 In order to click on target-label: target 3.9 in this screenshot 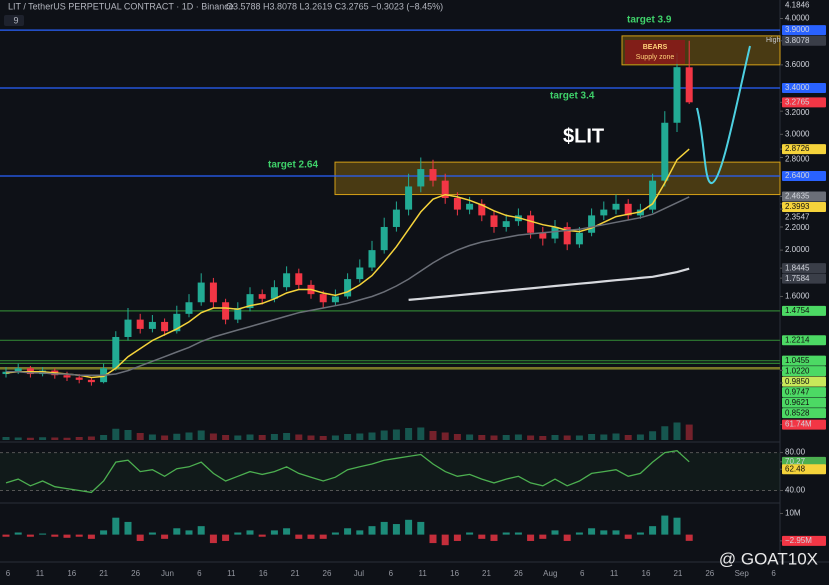, I will do `click(649, 20)`.